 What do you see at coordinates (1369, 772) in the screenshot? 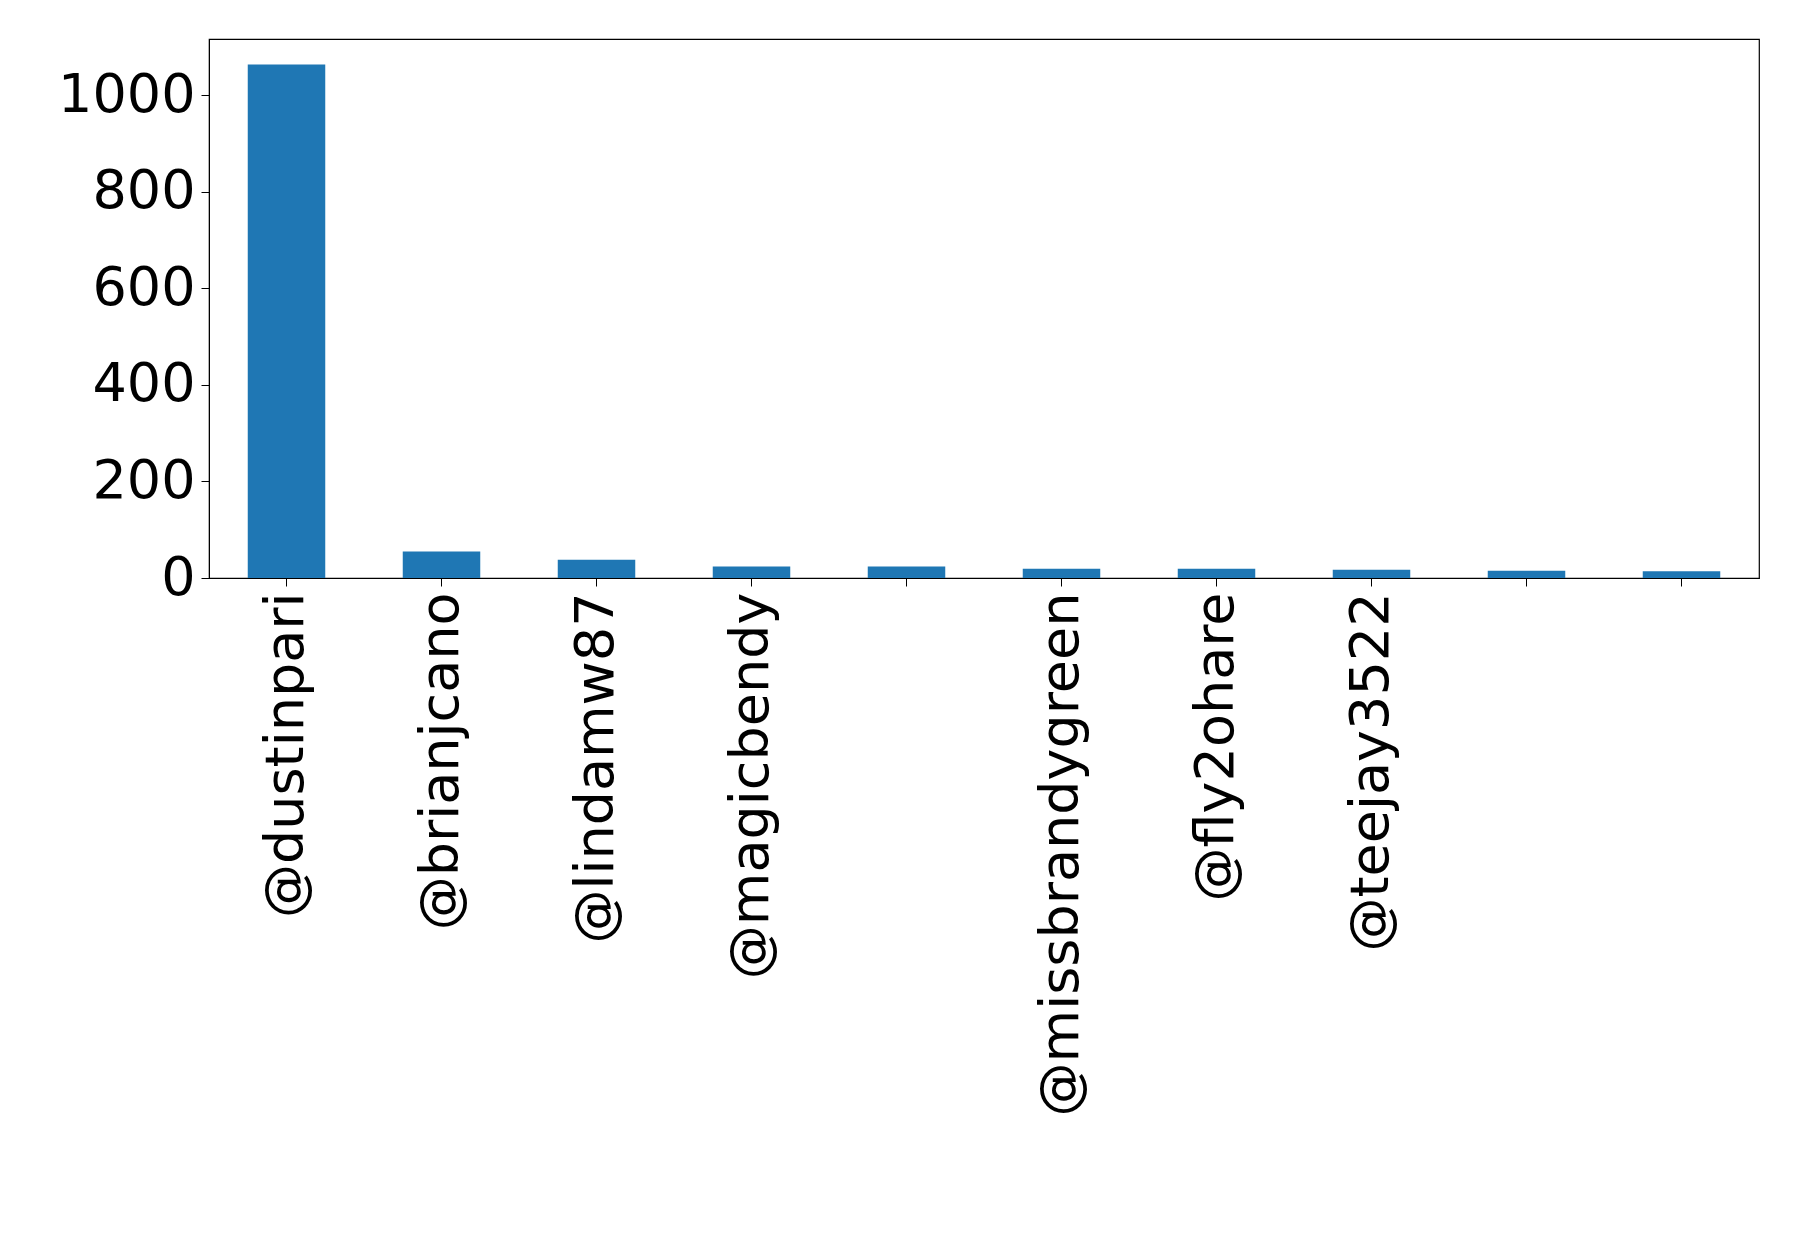
I see `x-tick-label: @teejay3522` at bounding box center [1369, 772].